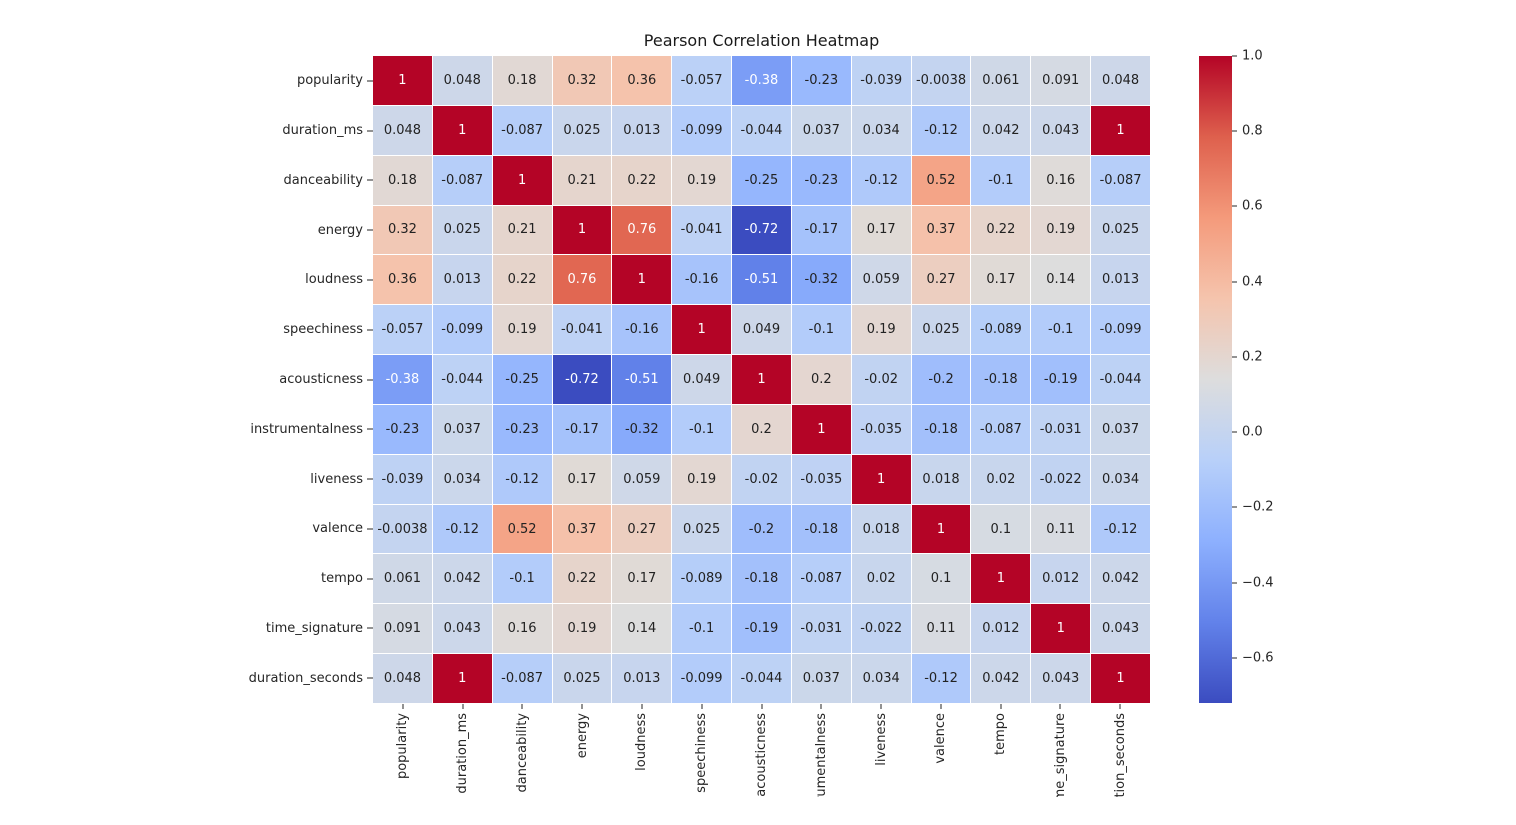  Describe the element at coordinates (462, 180) in the screenshot. I see `heatmap-cell: -0.087` at that location.